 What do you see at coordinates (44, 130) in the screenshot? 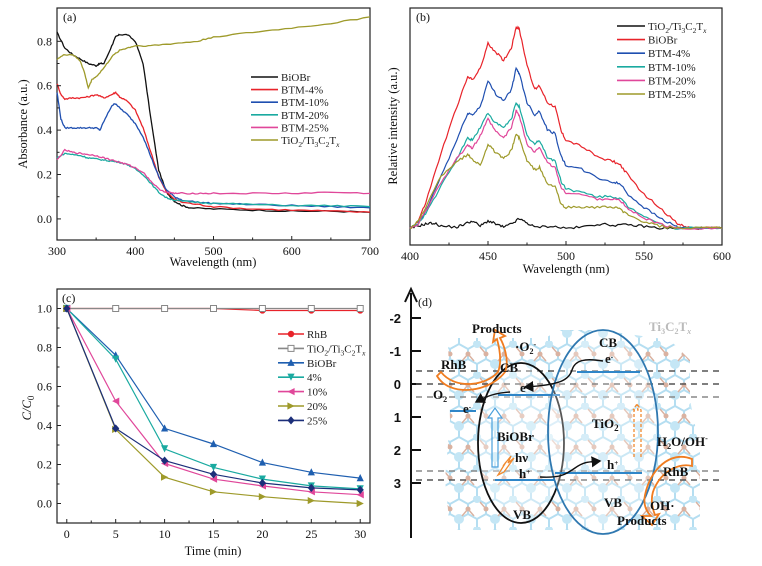
I see `y-tick-label: 0.4` at bounding box center [44, 130].